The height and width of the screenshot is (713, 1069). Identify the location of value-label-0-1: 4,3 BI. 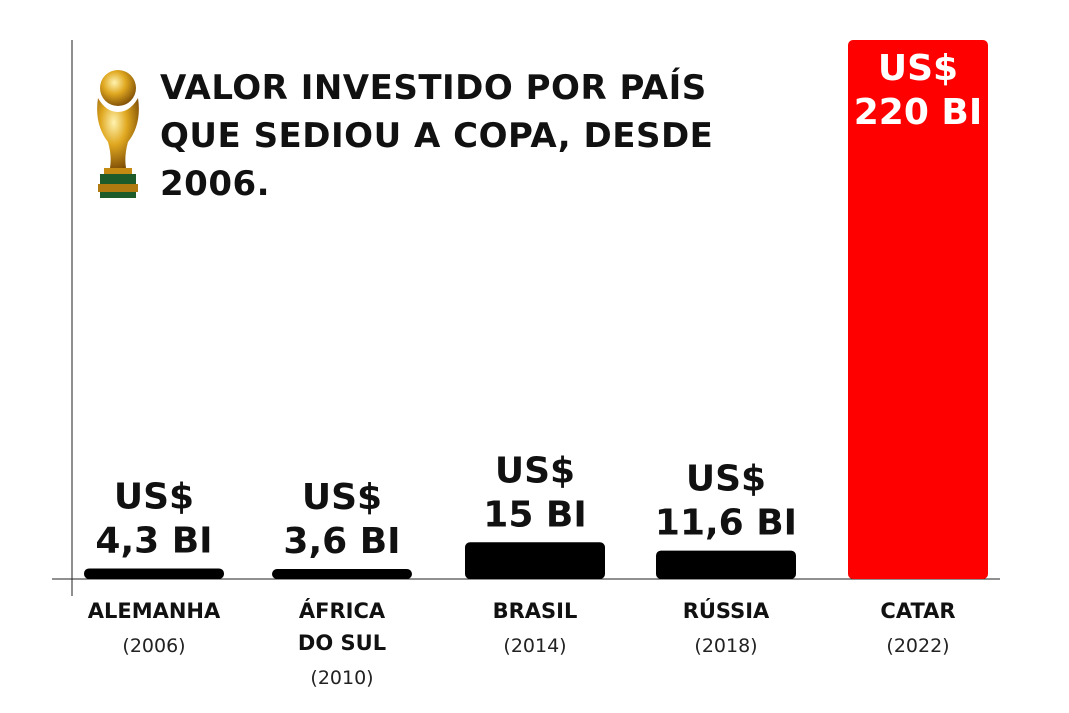
(153, 540).